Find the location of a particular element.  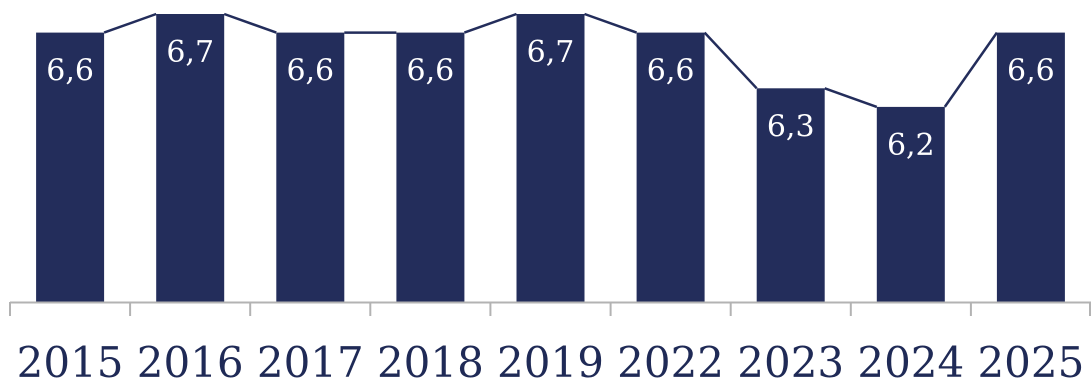

data-label-2017: 6,6 is located at coordinates (310, 71).